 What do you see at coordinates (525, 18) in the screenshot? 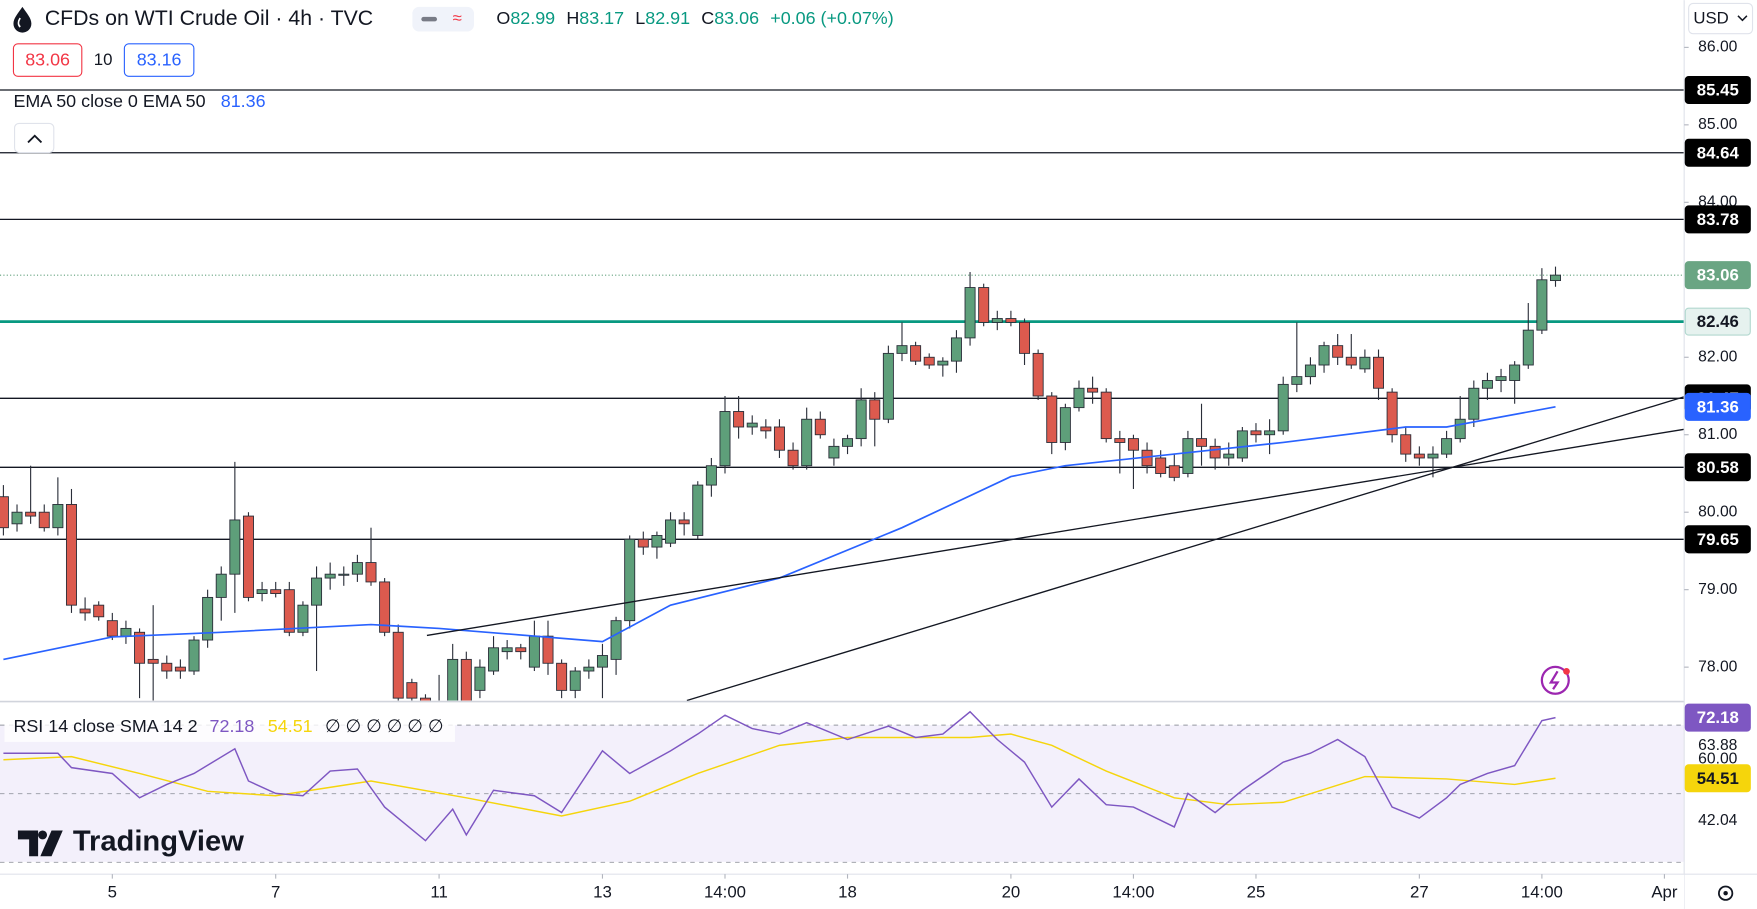
I see `ohlc-item: O82.99` at bounding box center [525, 18].